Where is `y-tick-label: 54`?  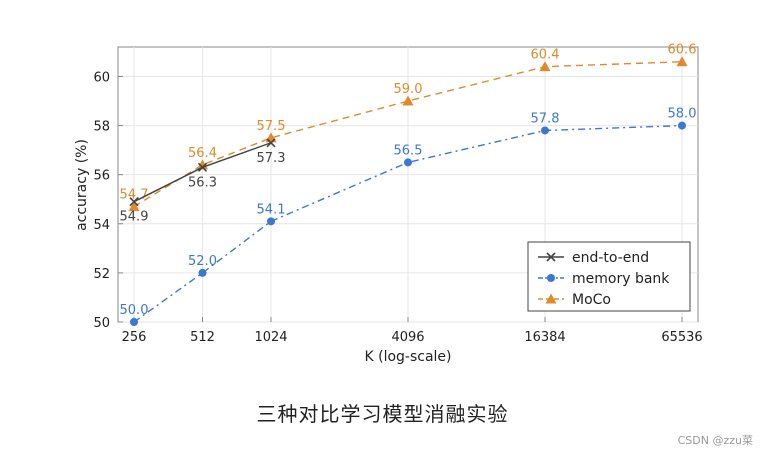
y-tick-label: 54 is located at coordinates (101, 225).